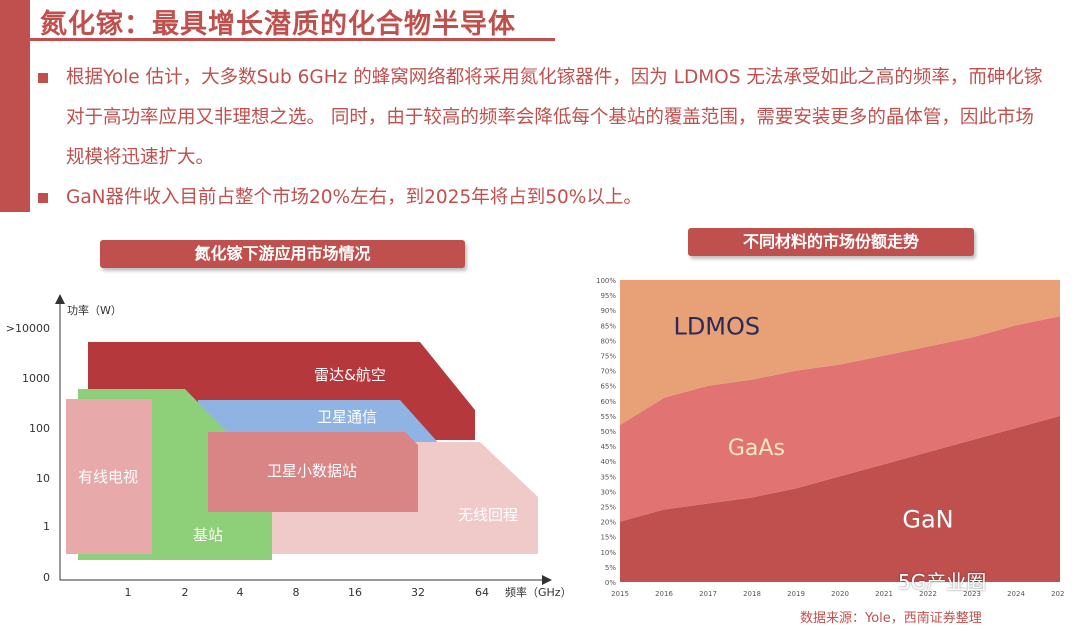 This screenshot has width=1080, height=629. What do you see at coordinates (927, 520) in the screenshot?
I see `series-label: GaN` at bounding box center [927, 520].